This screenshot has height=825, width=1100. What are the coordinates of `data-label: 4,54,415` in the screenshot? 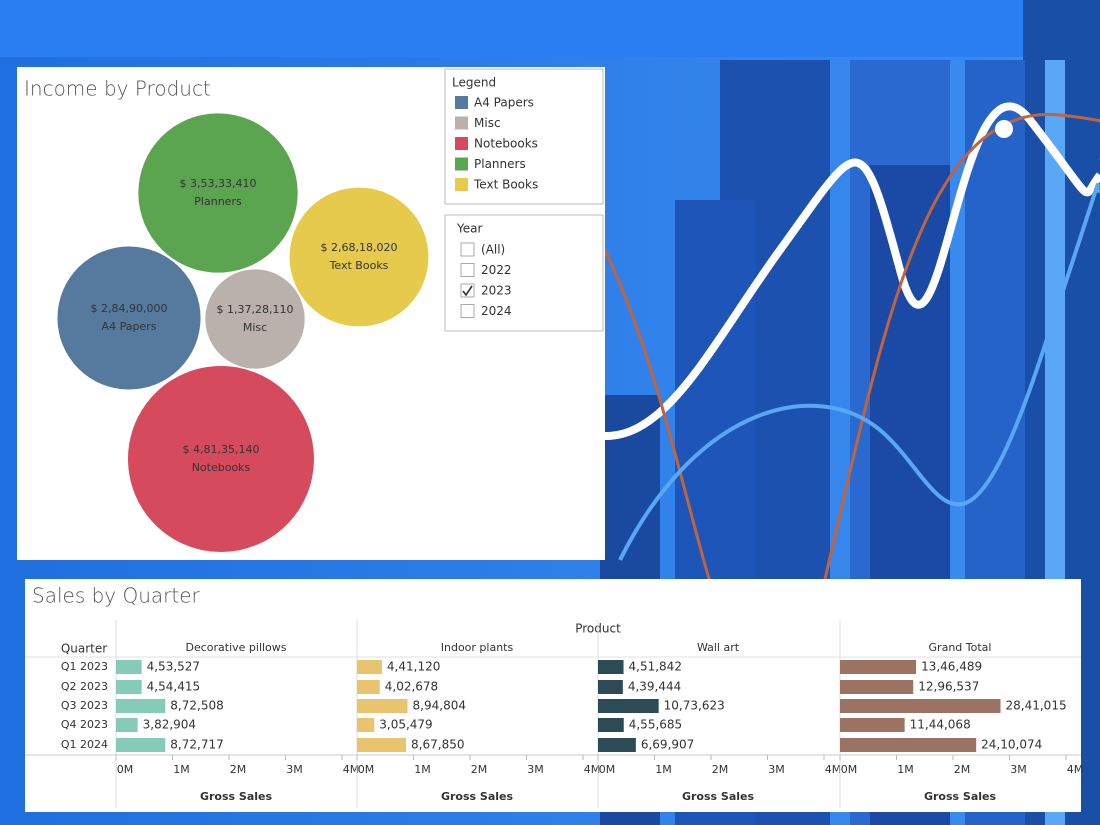 It's located at (173, 687).